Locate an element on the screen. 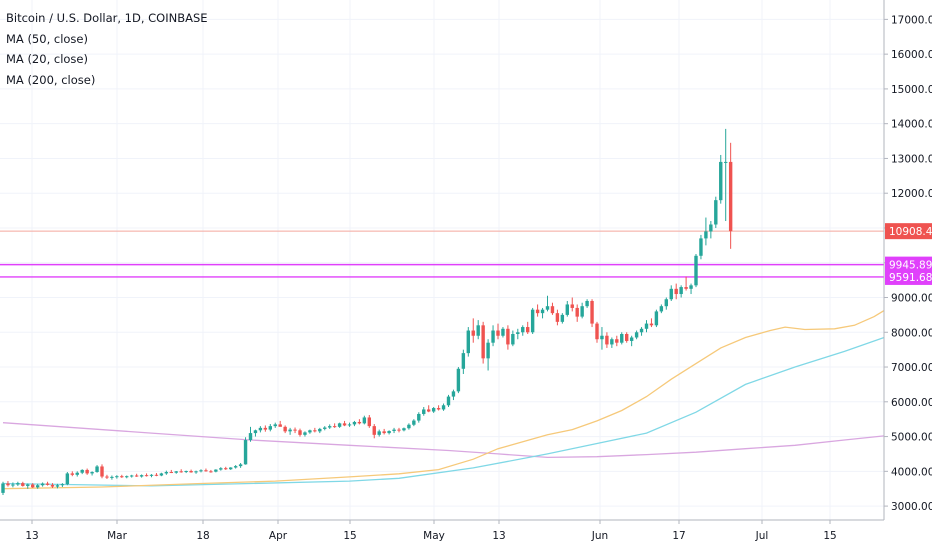 The height and width of the screenshot is (550, 932). ma-200-label: MA (200, close) is located at coordinates (51, 79).